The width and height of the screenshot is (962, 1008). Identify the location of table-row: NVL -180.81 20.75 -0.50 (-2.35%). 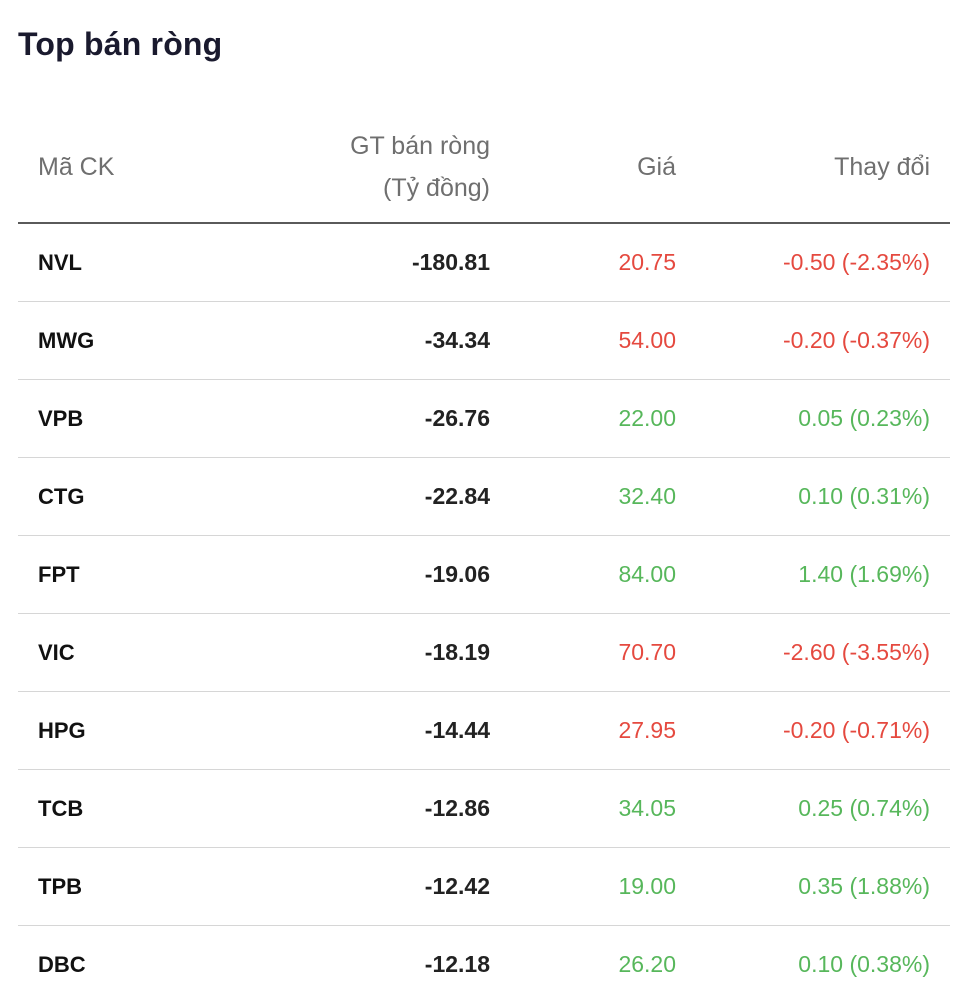
(484, 262).